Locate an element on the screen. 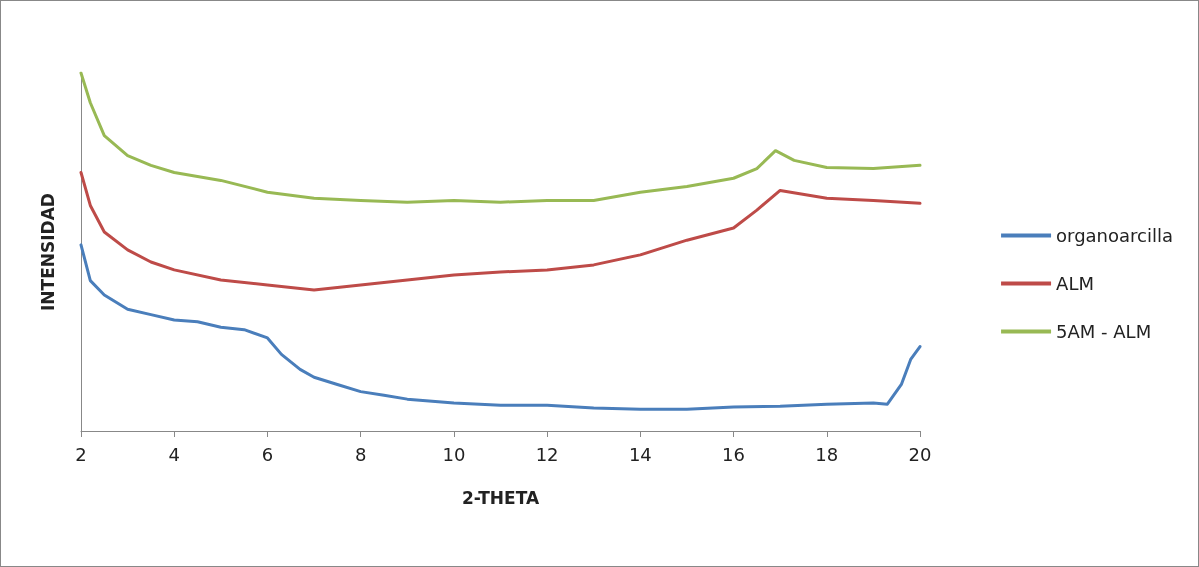  x-tick-label: 8 is located at coordinates (360, 454).